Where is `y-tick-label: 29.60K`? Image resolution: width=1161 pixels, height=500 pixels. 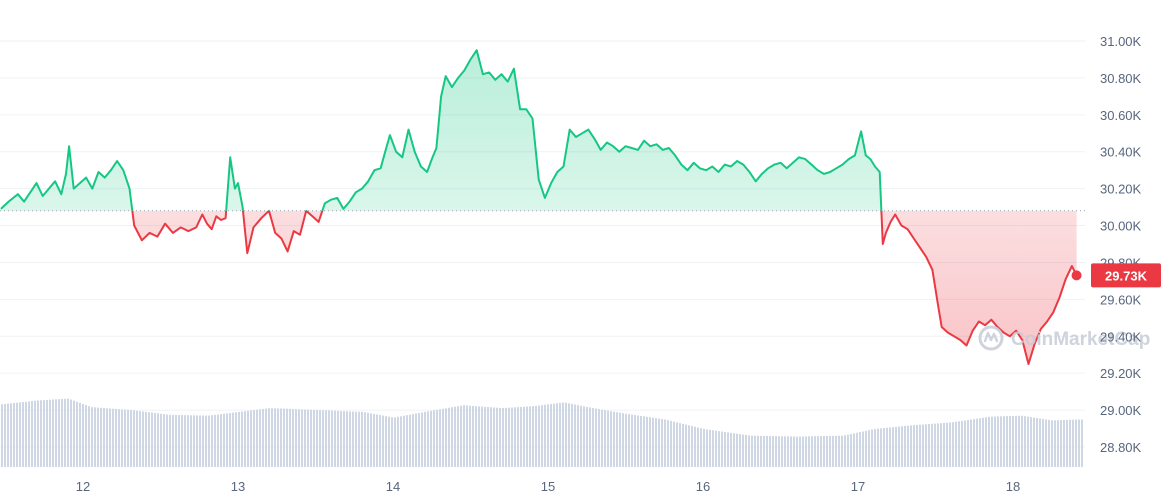
y-tick-label: 29.60K is located at coordinates (1121, 299).